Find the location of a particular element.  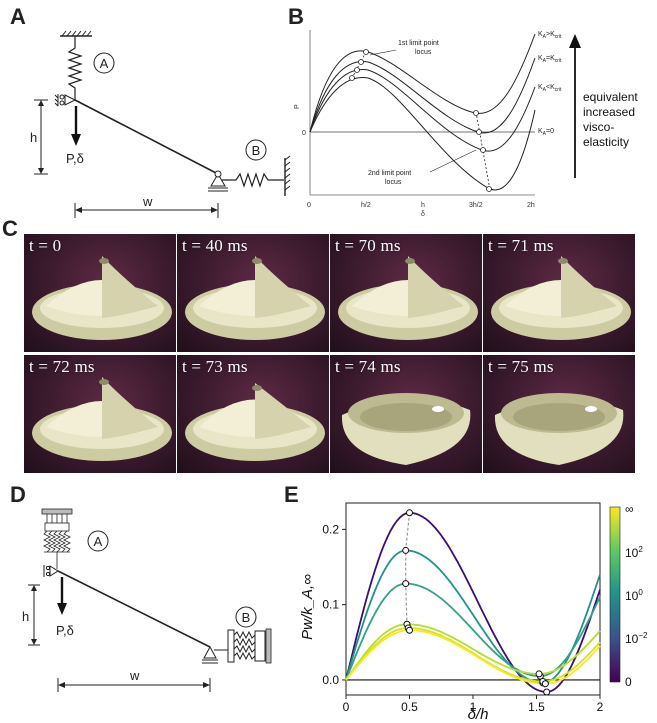

label-b-text: B is located at coordinates (256, 150).